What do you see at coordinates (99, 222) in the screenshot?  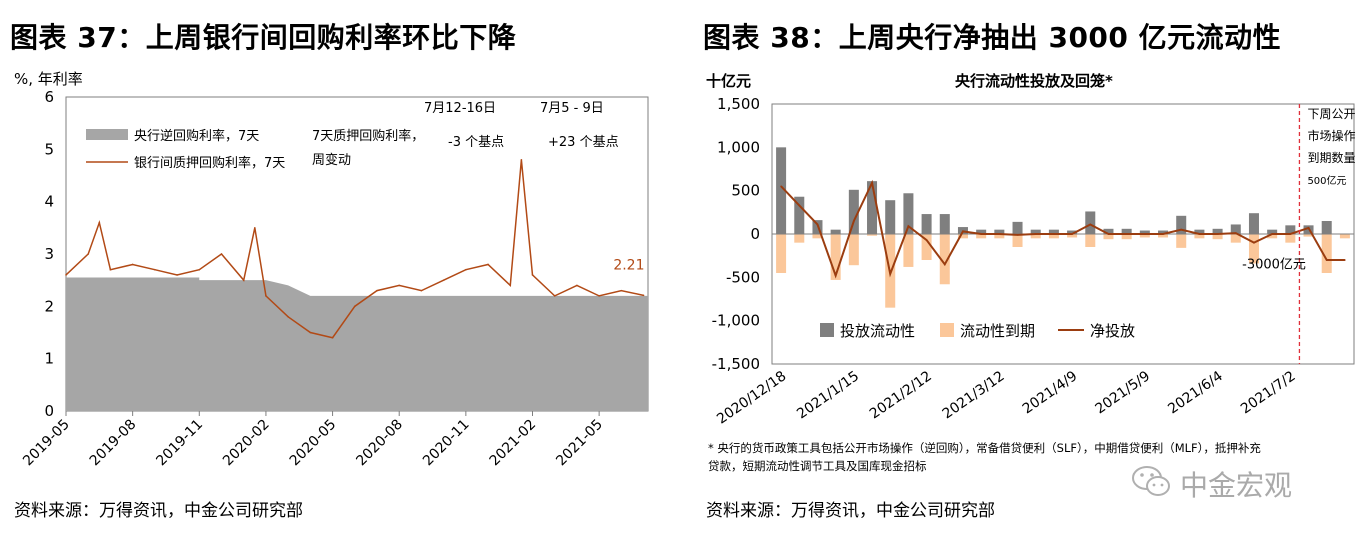 I see `interbank-repo-spike` at bounding box center [99, 222].